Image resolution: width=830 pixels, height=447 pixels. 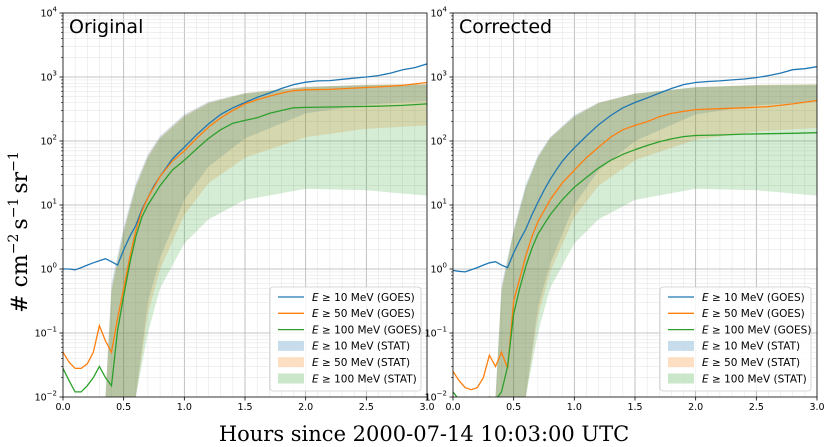 I want to click on x-axis-label: Hours since 2000-07-14 10:03:00 UTC, so click(x=424, y=434).